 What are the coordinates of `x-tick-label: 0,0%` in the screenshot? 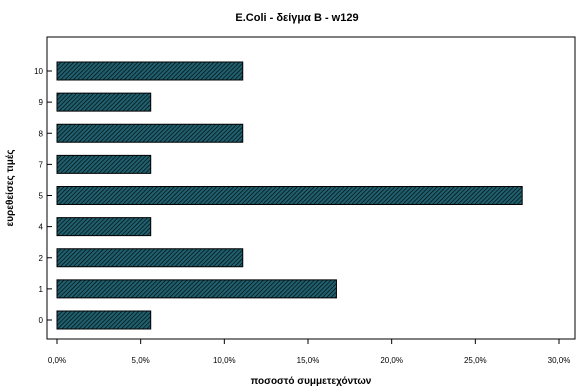 It's located at (57, 360).